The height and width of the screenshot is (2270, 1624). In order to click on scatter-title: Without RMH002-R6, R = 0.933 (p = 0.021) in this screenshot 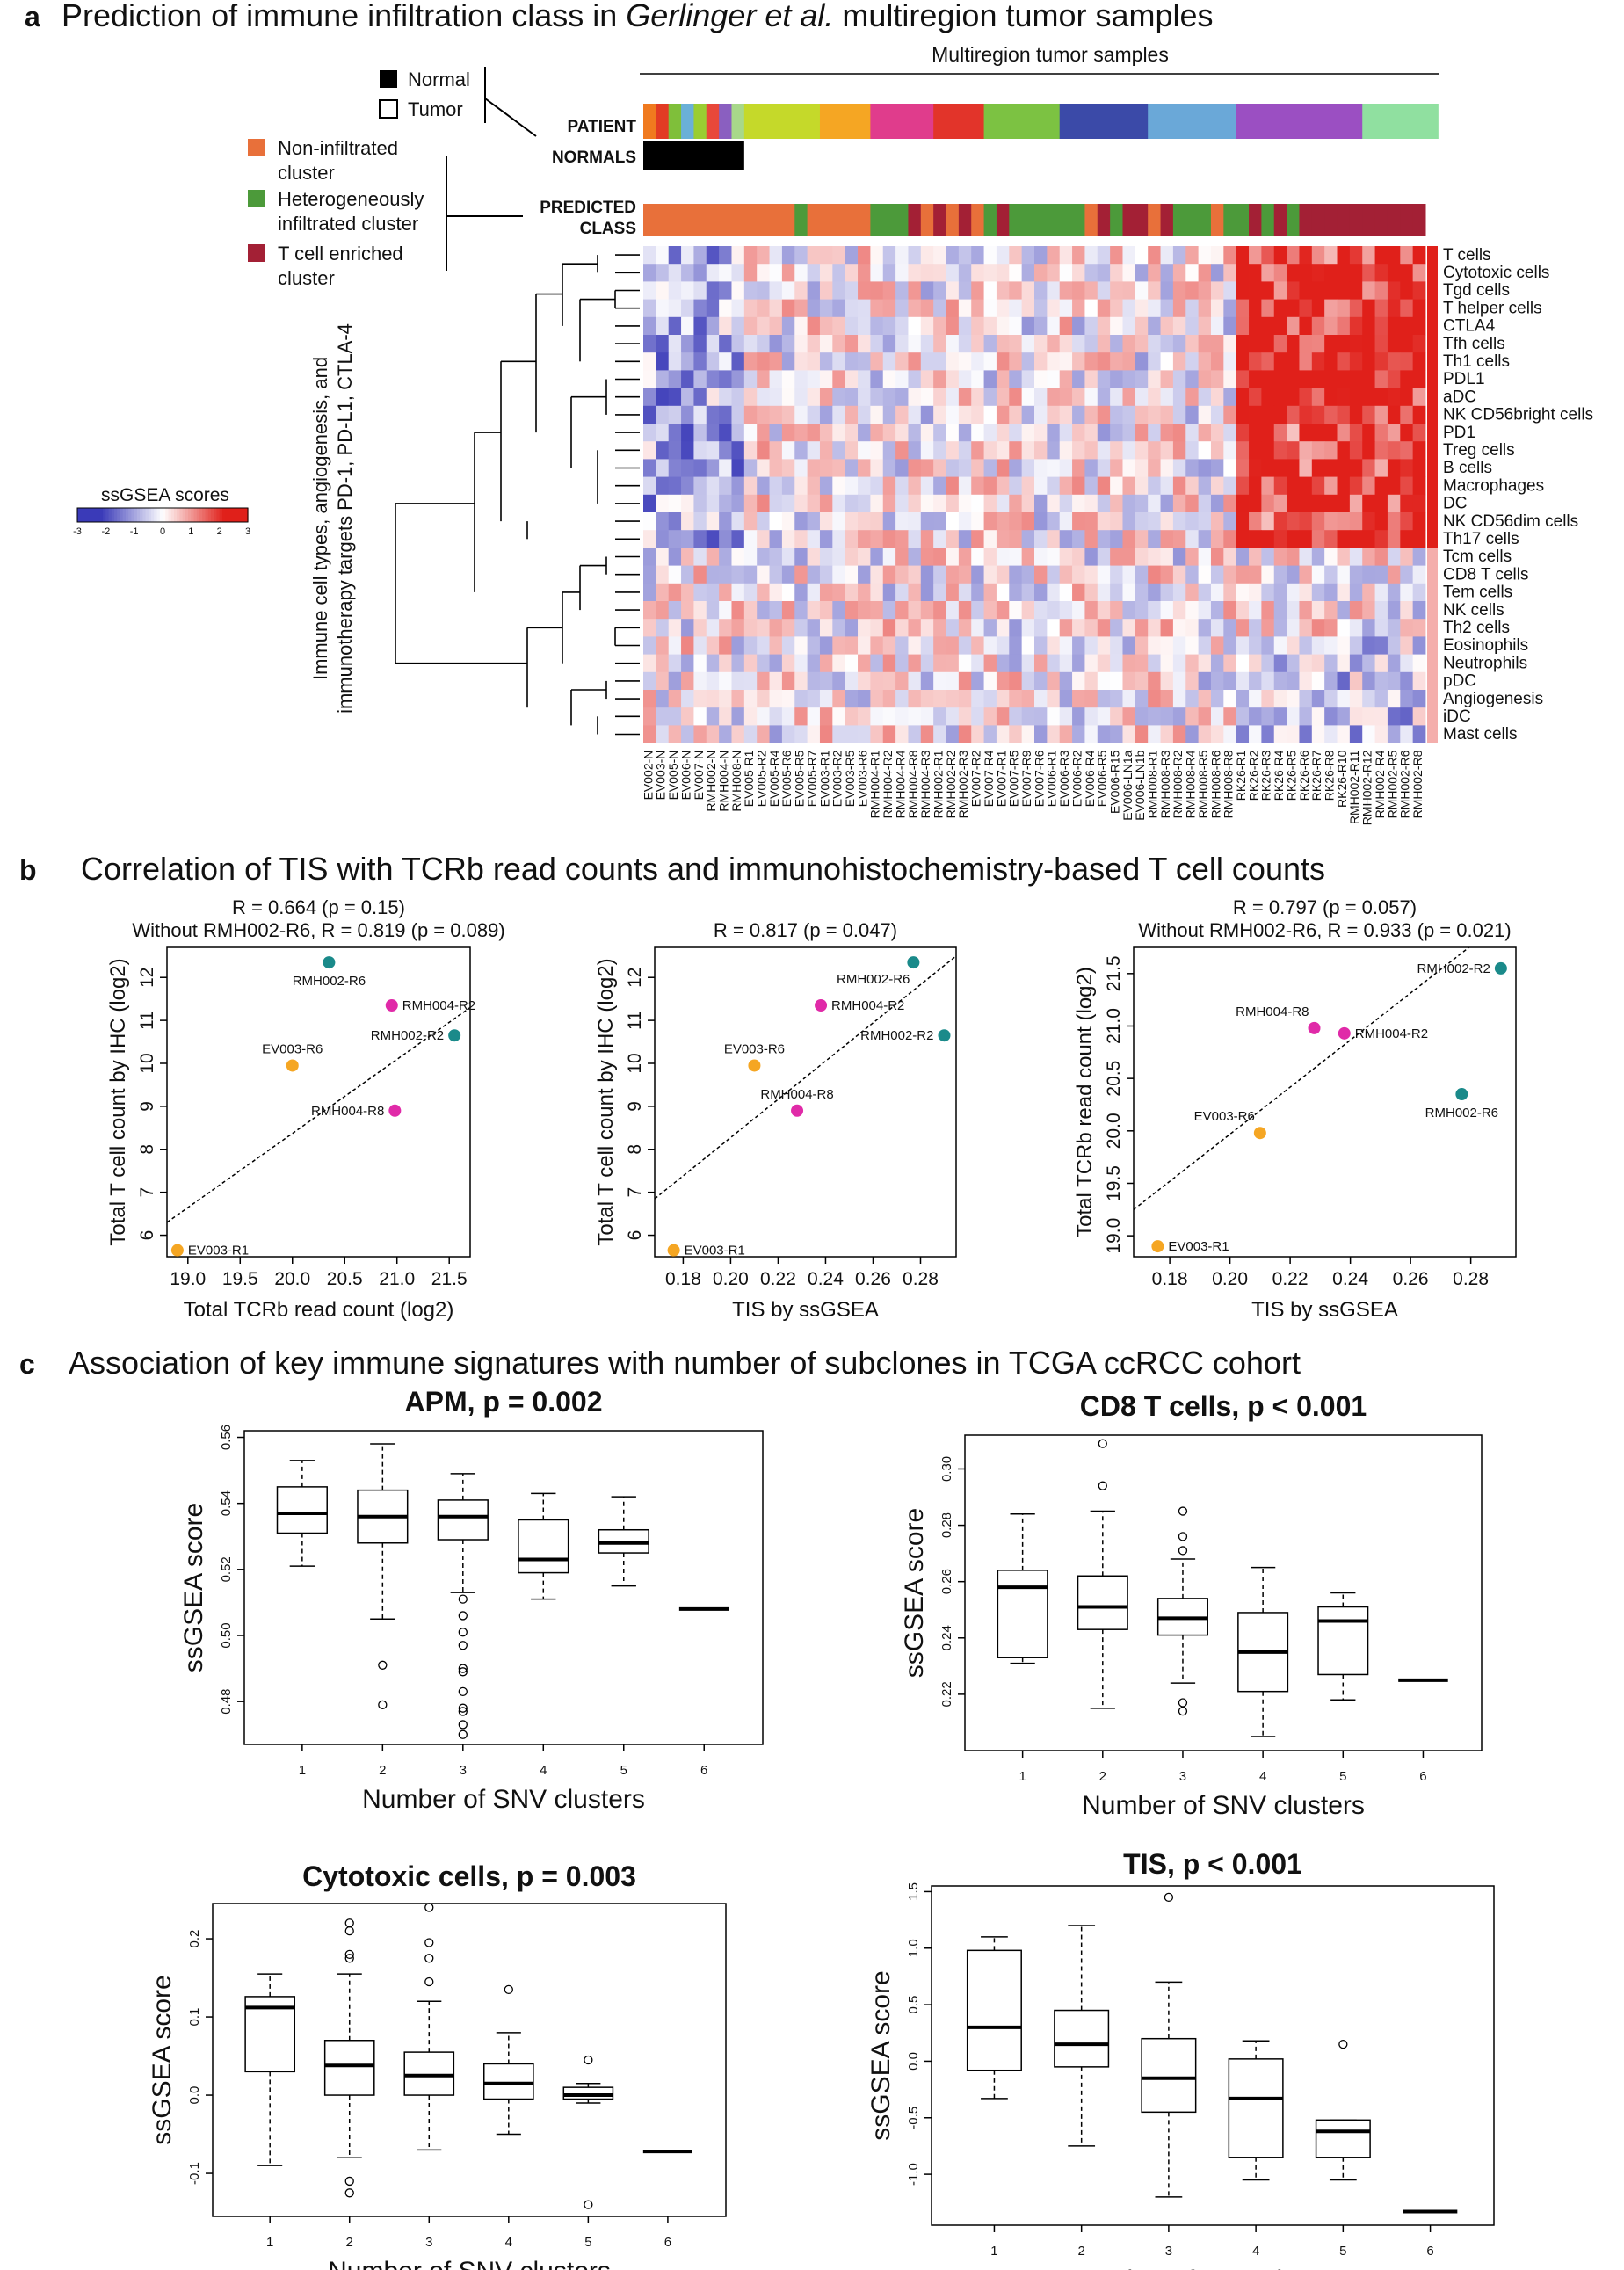, I will do `click(1325, 930)`.